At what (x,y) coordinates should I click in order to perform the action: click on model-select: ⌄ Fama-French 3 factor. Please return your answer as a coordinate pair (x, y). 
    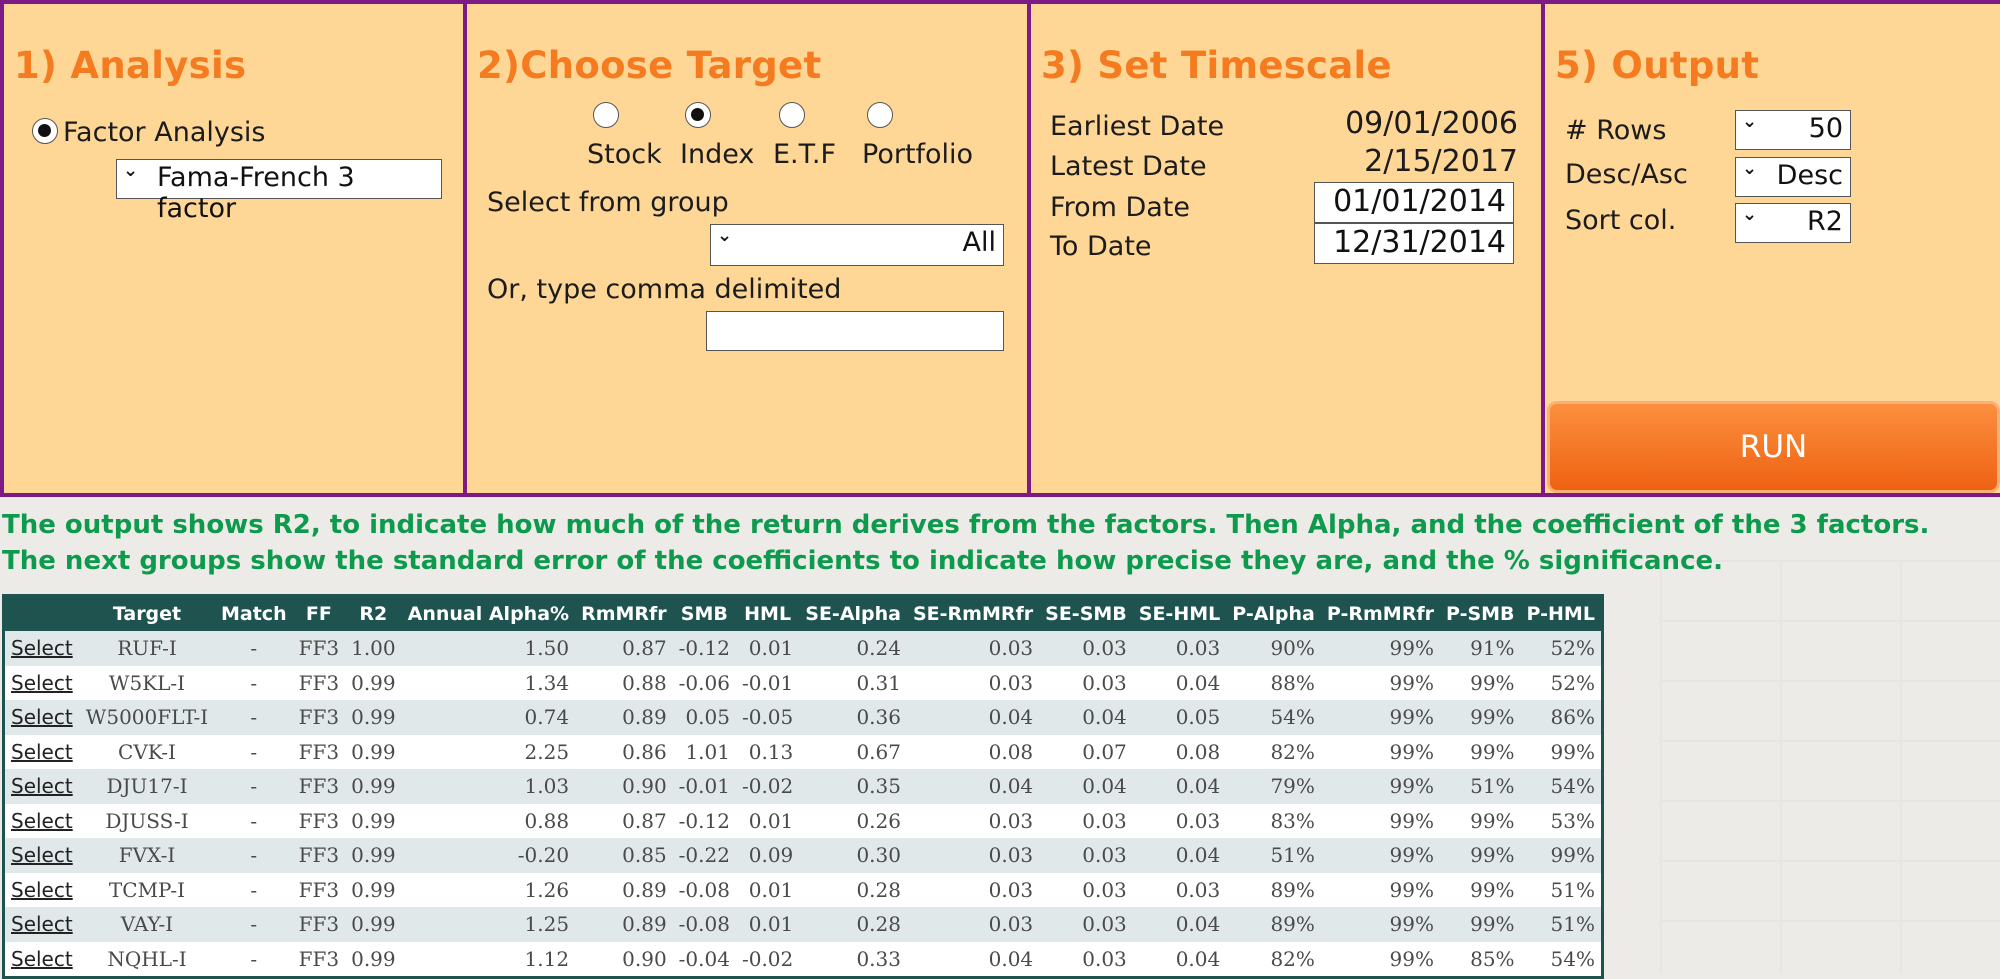
    Looking at the image, I should click on (279, 191).